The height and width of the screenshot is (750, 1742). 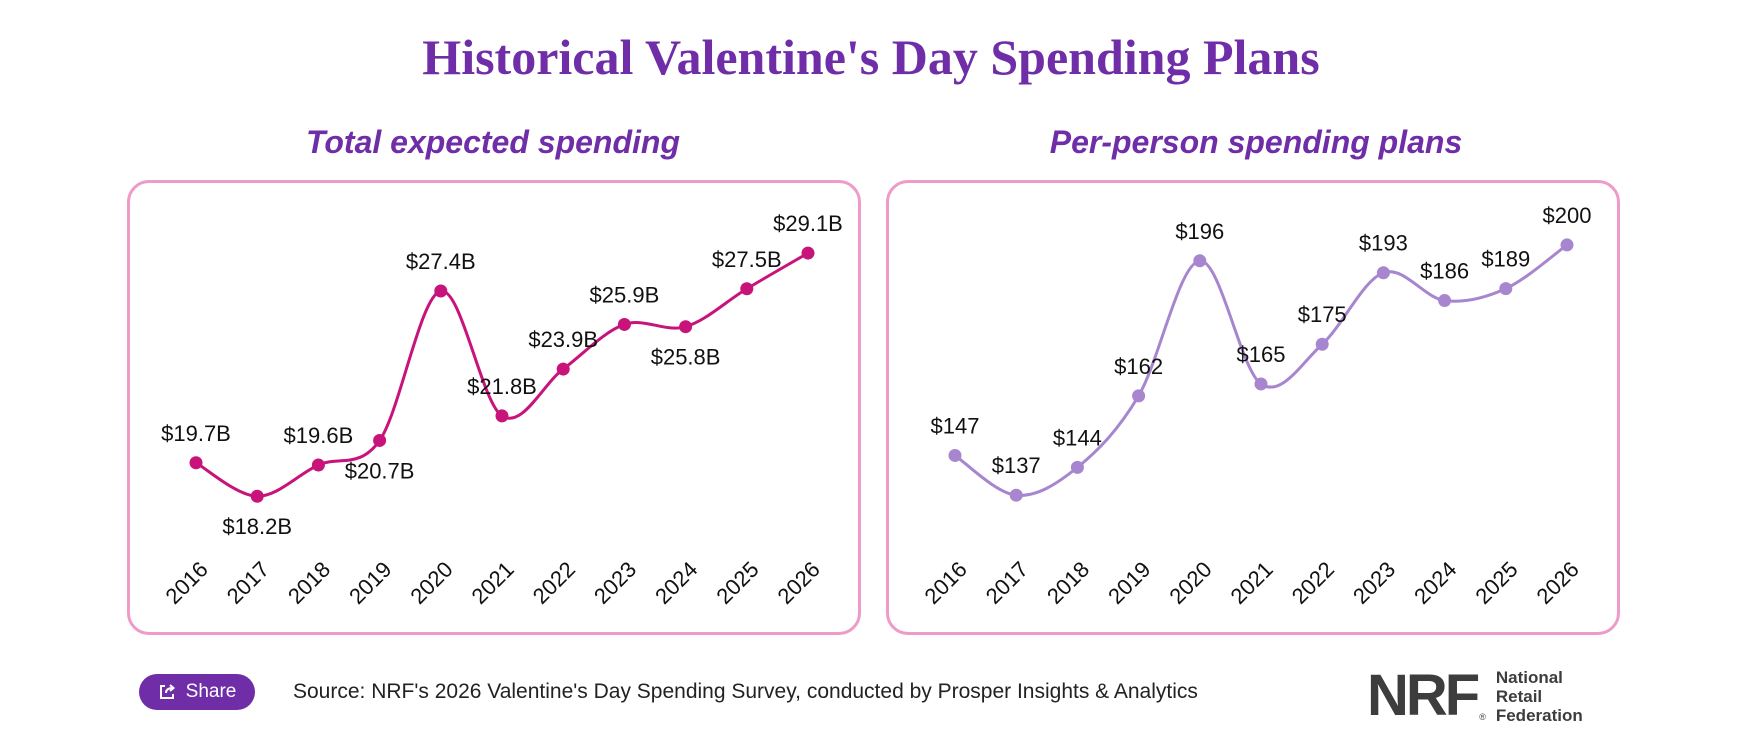 I want to click on data-label: $193, so click(x=1383, y=243).